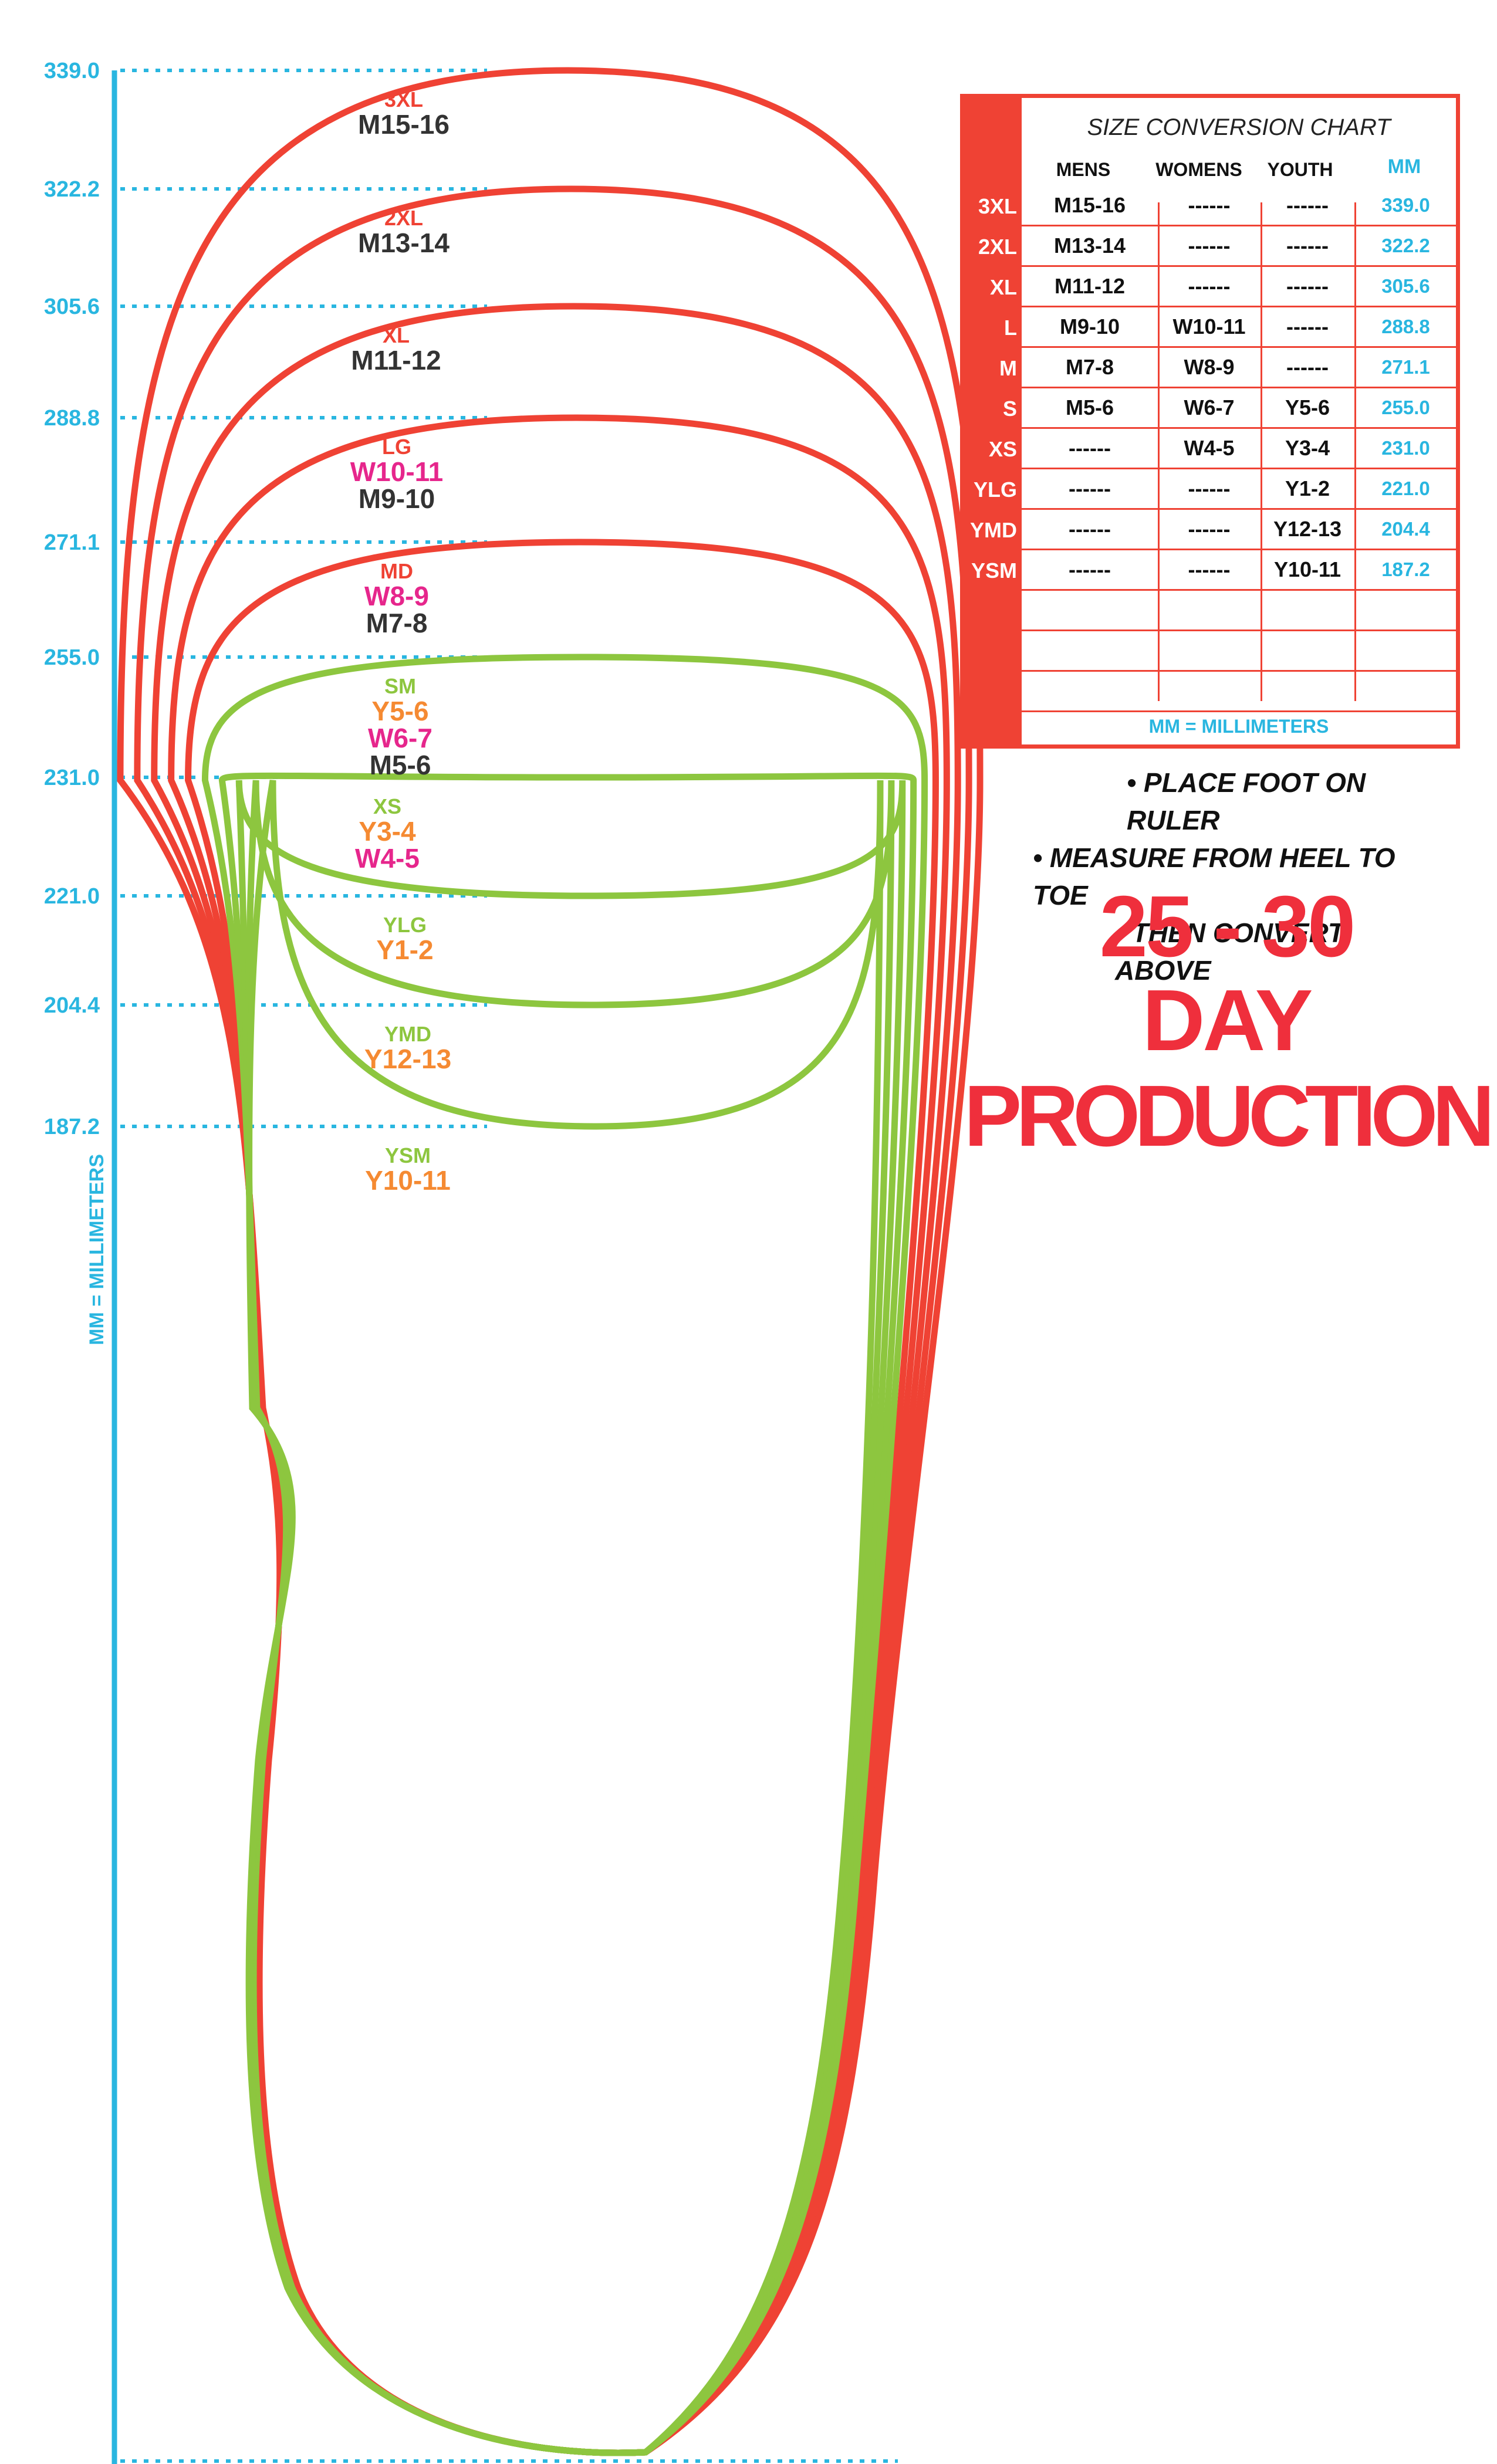 The width and height of the screenshot is (1497, 2464). I want to click on ruler-tick-label: 231.0, so click(72, 778).